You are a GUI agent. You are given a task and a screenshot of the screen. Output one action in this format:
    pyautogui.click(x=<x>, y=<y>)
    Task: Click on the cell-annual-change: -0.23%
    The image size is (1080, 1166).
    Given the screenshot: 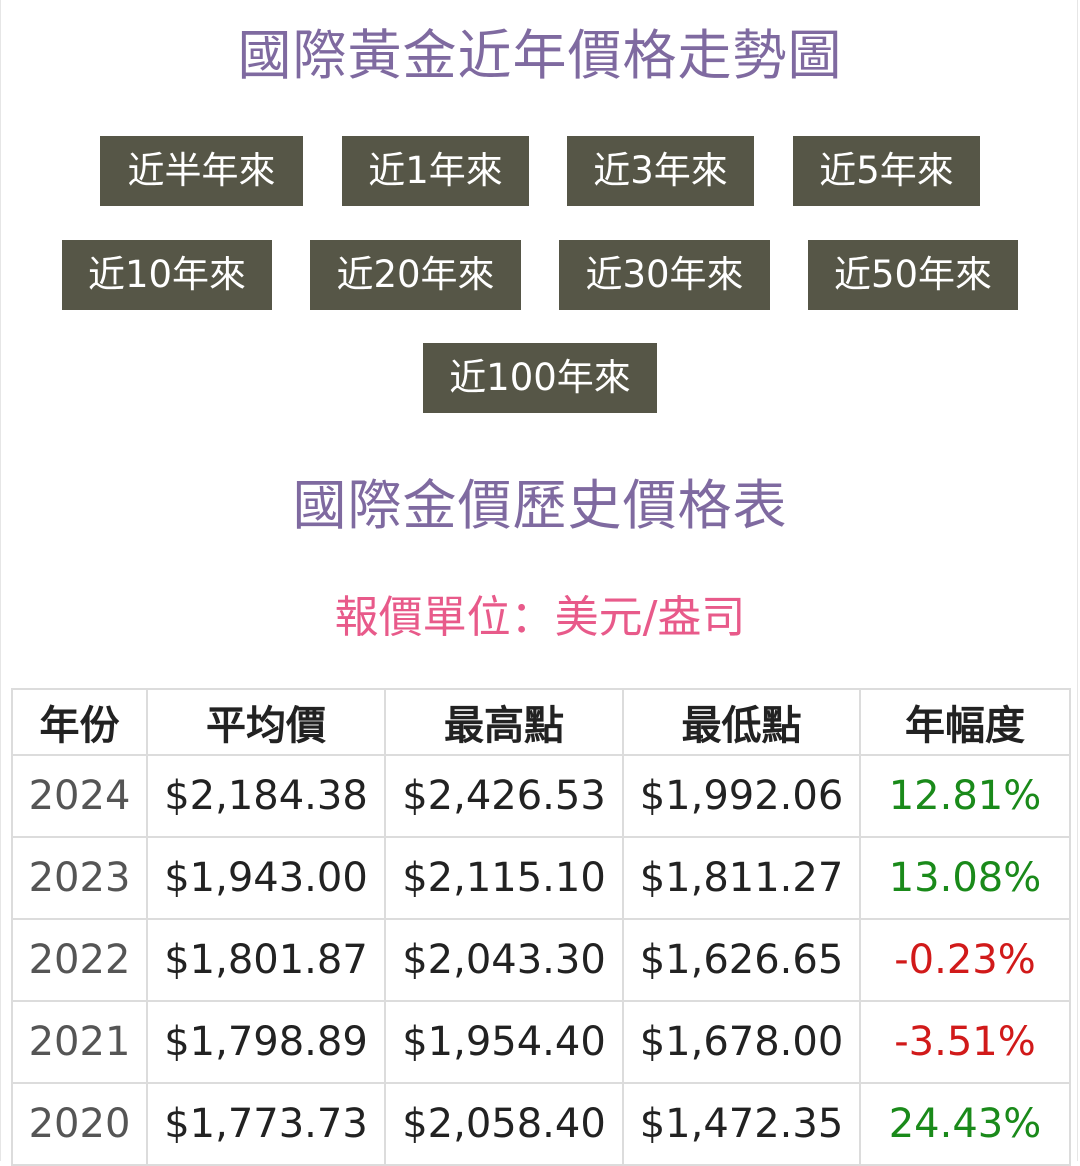 What is the action you would take?
    pyautogui.click(x=965, y=960)
    